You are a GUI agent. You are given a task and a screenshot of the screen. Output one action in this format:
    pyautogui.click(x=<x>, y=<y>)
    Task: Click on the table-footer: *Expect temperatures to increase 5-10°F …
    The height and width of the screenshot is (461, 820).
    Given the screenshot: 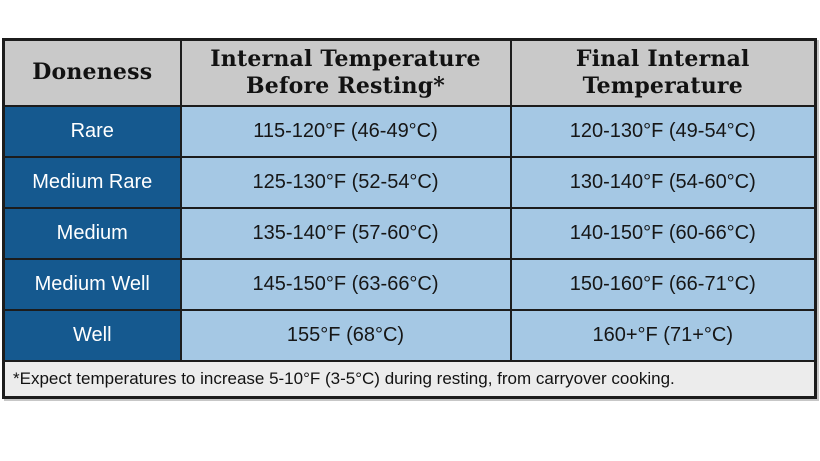 What is the action you would take?
    pyautogui.click(x=409, y=379)
    